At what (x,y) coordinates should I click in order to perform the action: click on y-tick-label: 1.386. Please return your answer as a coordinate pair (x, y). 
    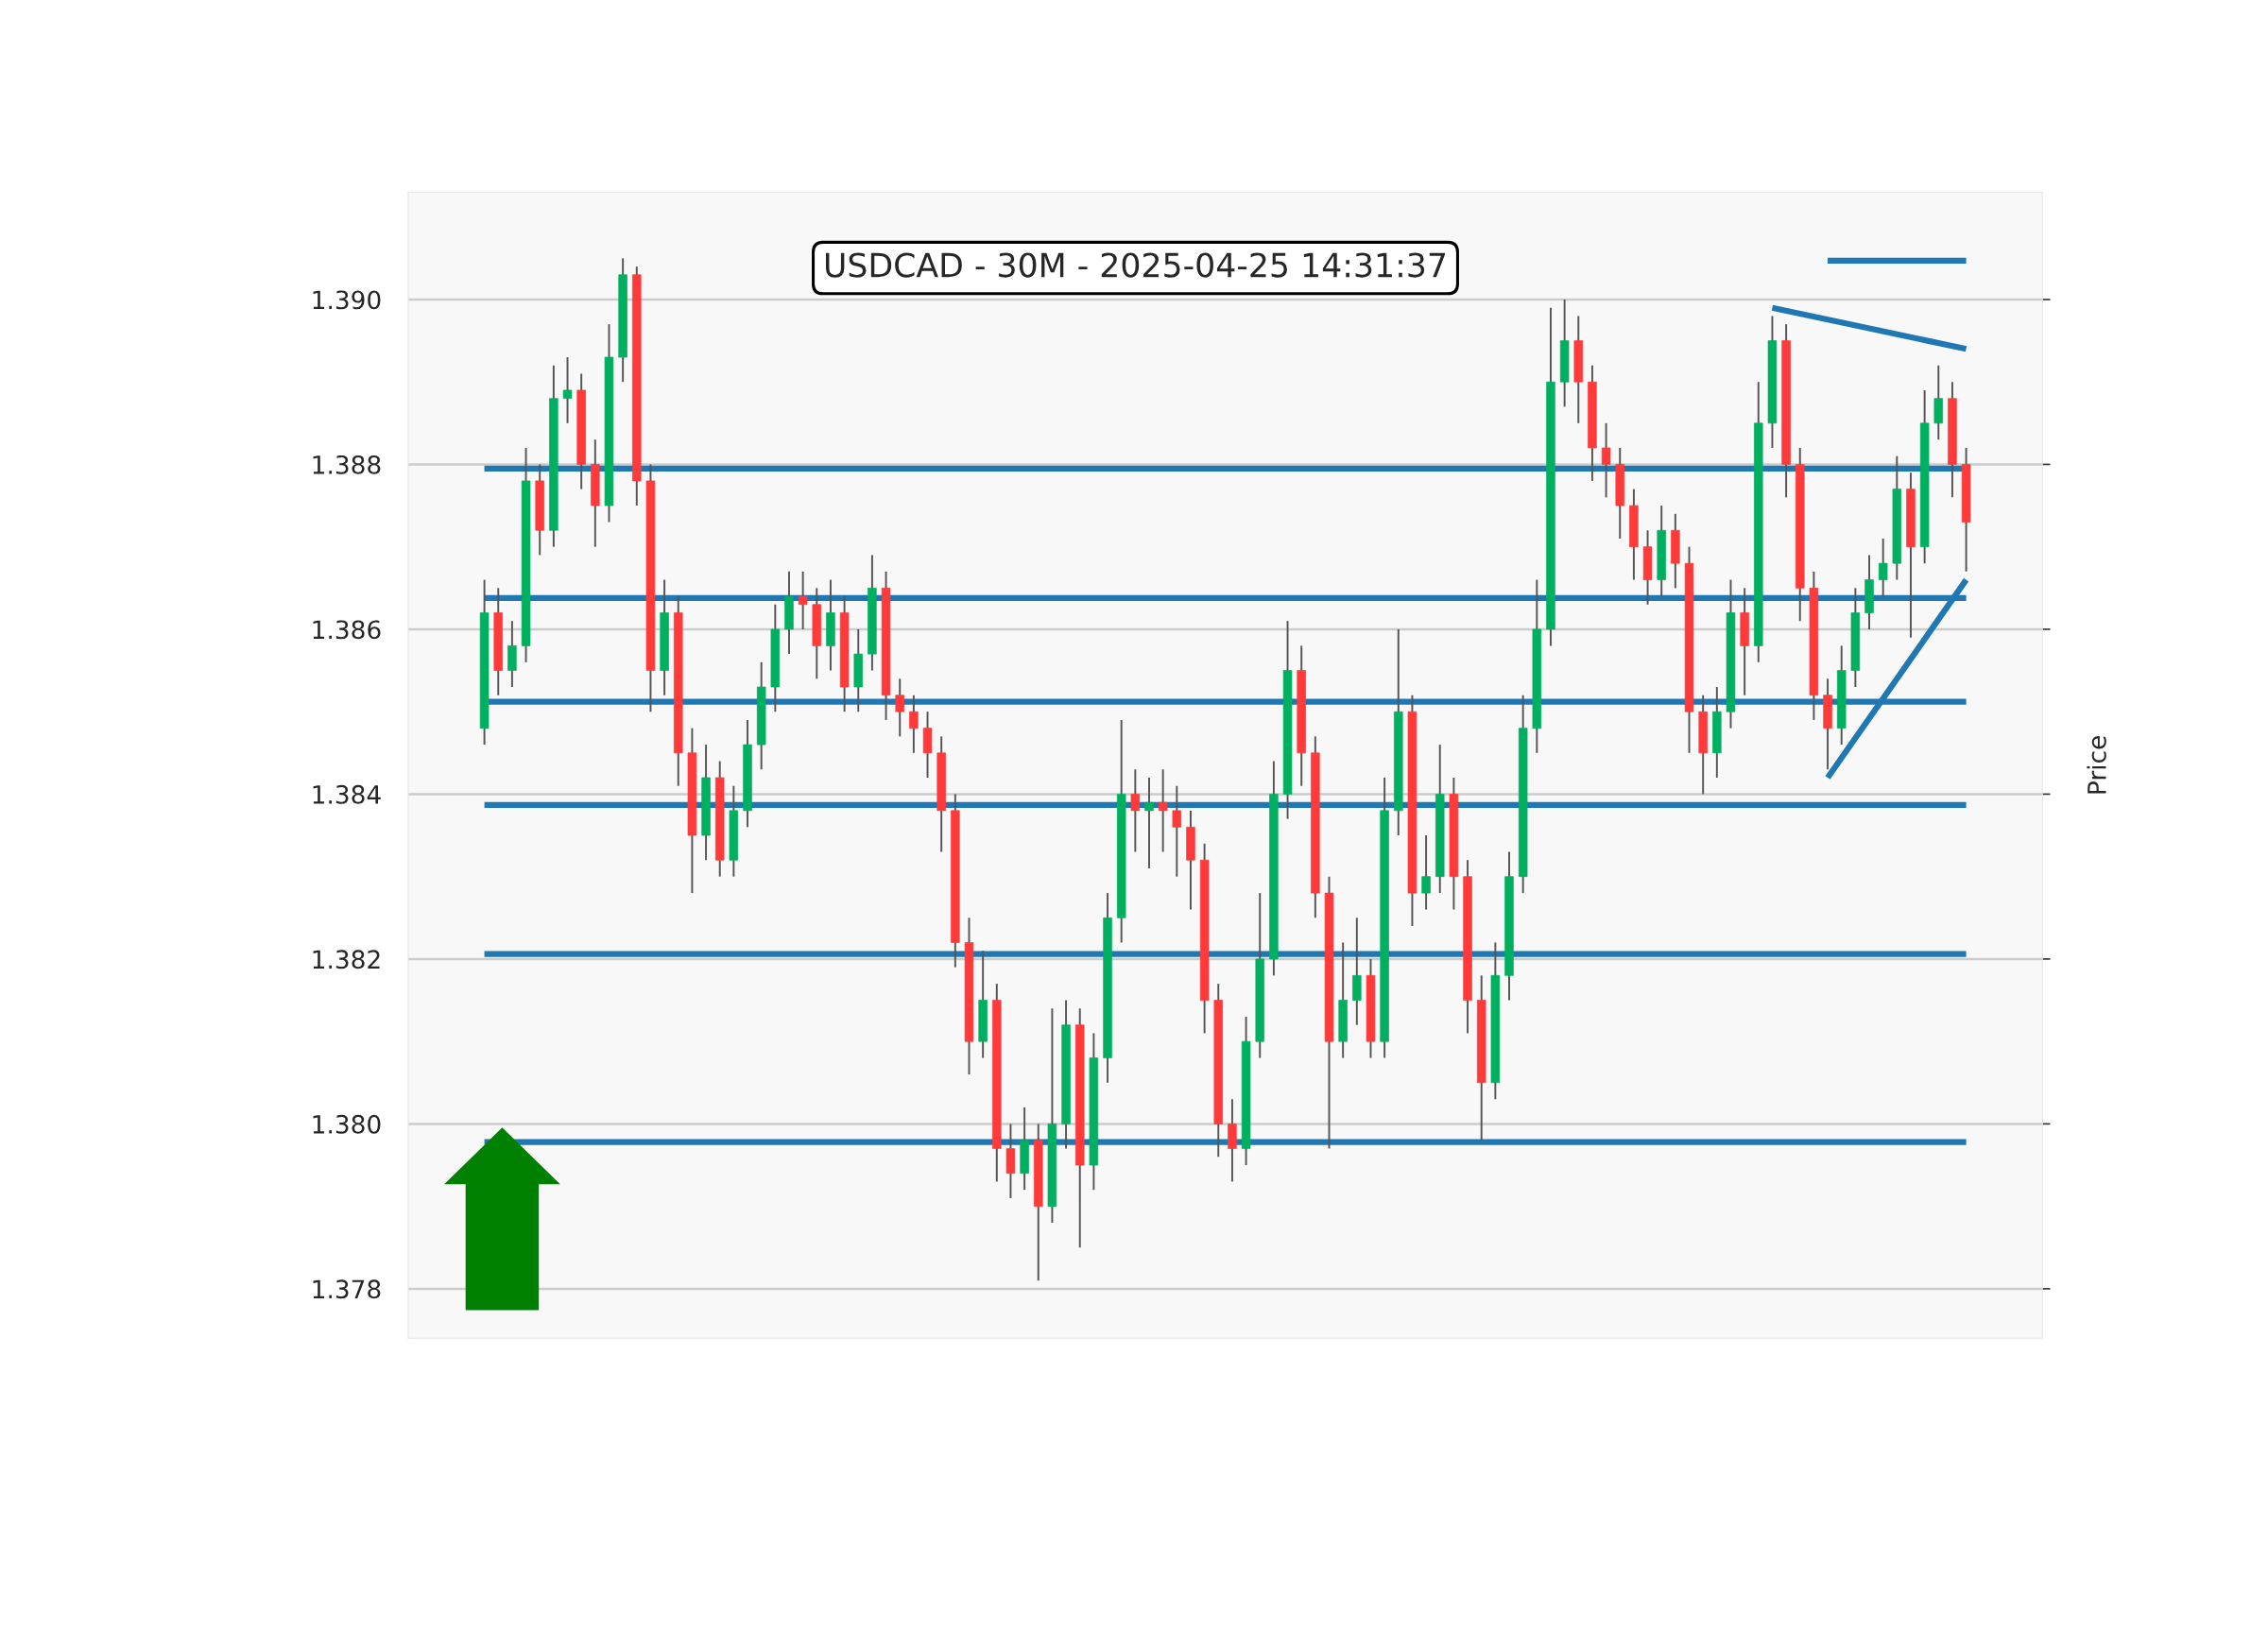
    Looking at the image, I should click on (347, 630).